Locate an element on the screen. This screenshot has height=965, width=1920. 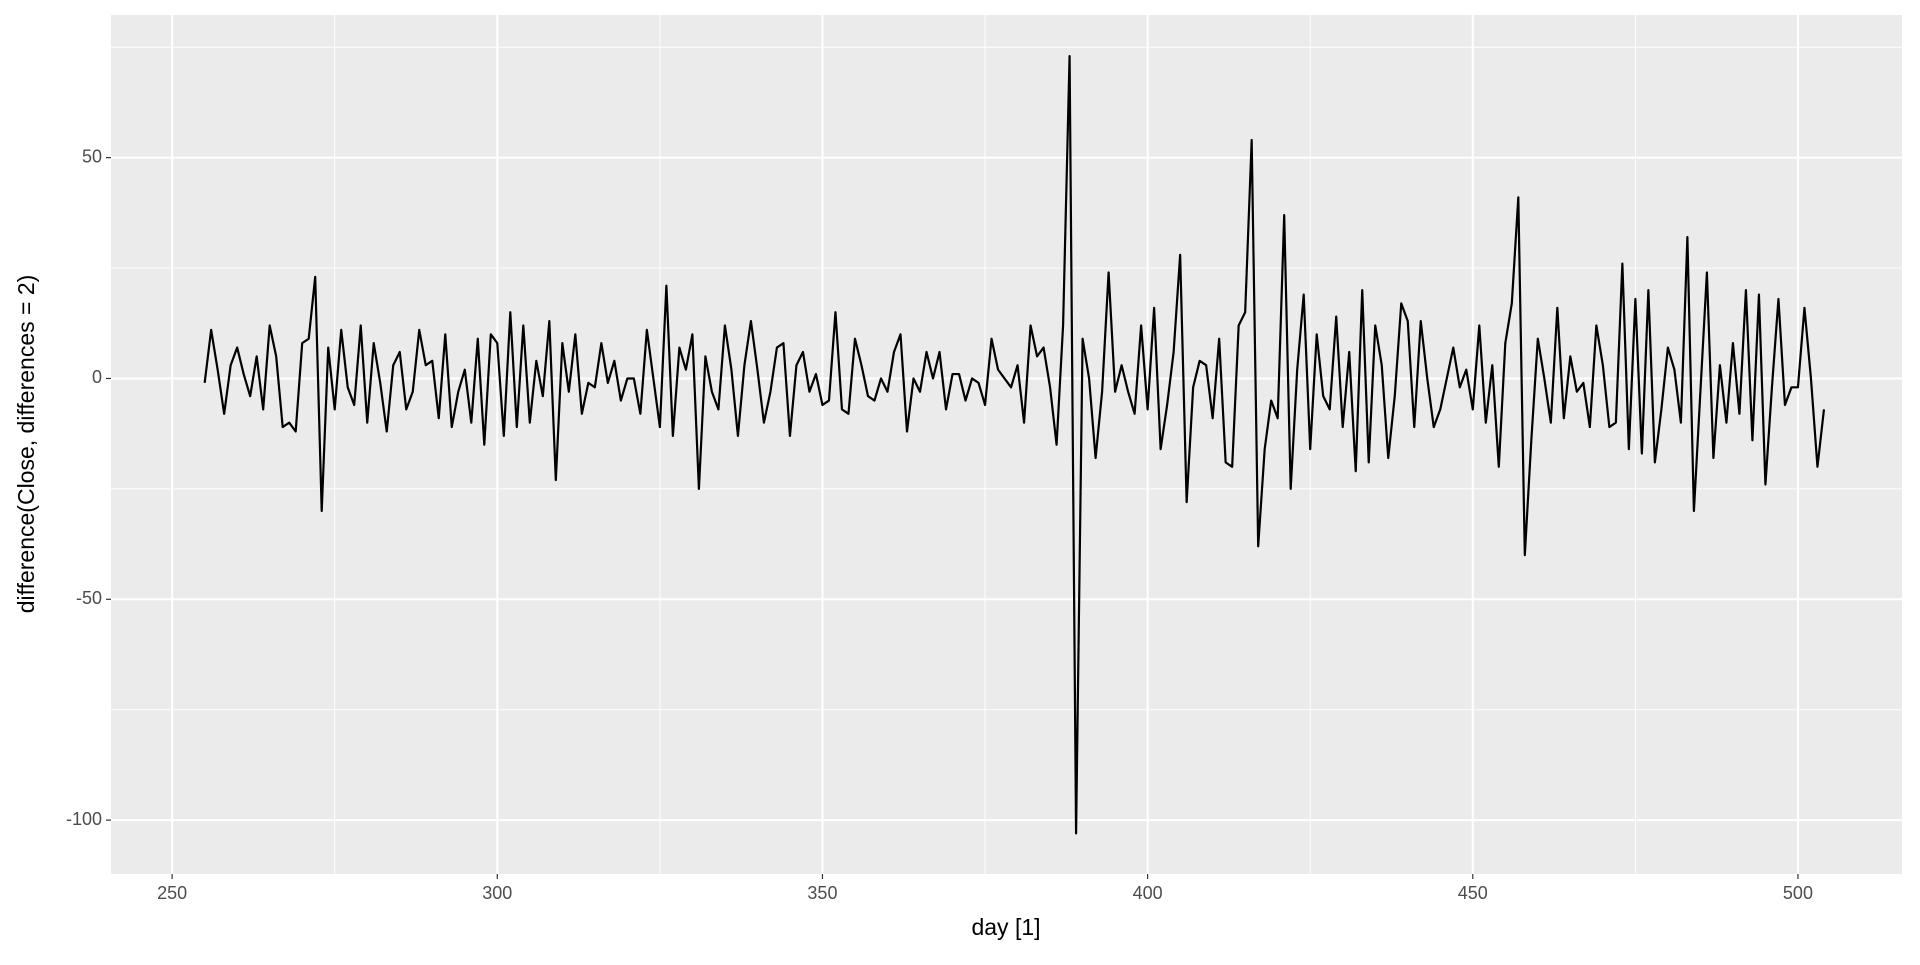
x-tick-label: 250 is located at coordinates (172, 893).